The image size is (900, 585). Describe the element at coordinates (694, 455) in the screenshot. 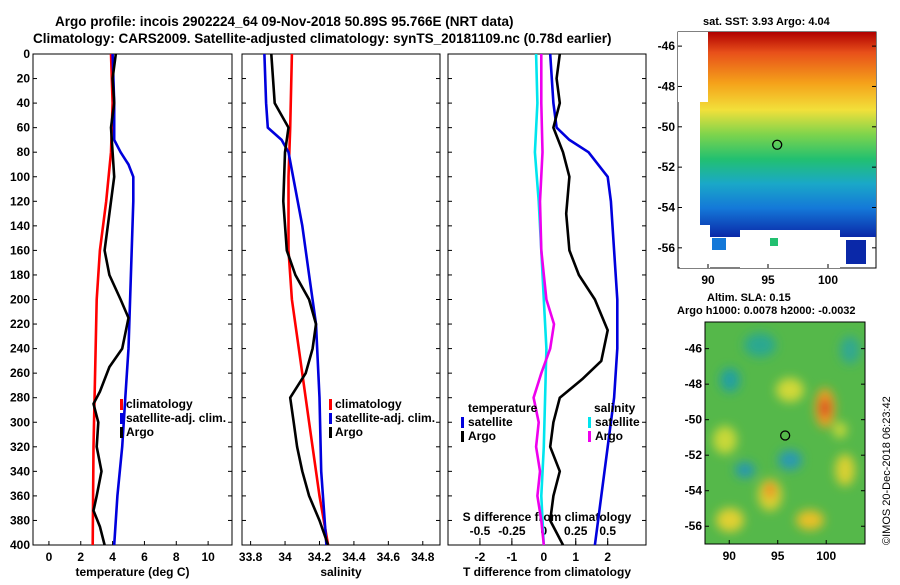

I see `map-y-tick-label: -52` at that location.